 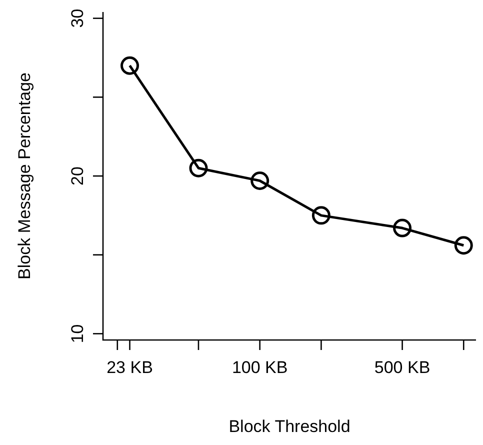 I want to click on y-tick-label: 20, so click(x=77, y=176).